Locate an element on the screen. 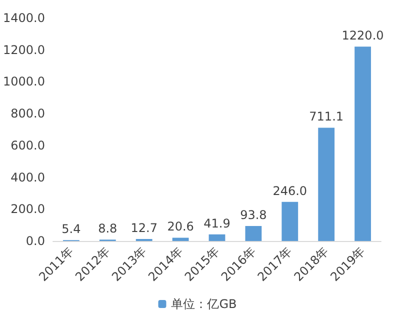  data-label: 12.7 is located at coordinates (144, 227).